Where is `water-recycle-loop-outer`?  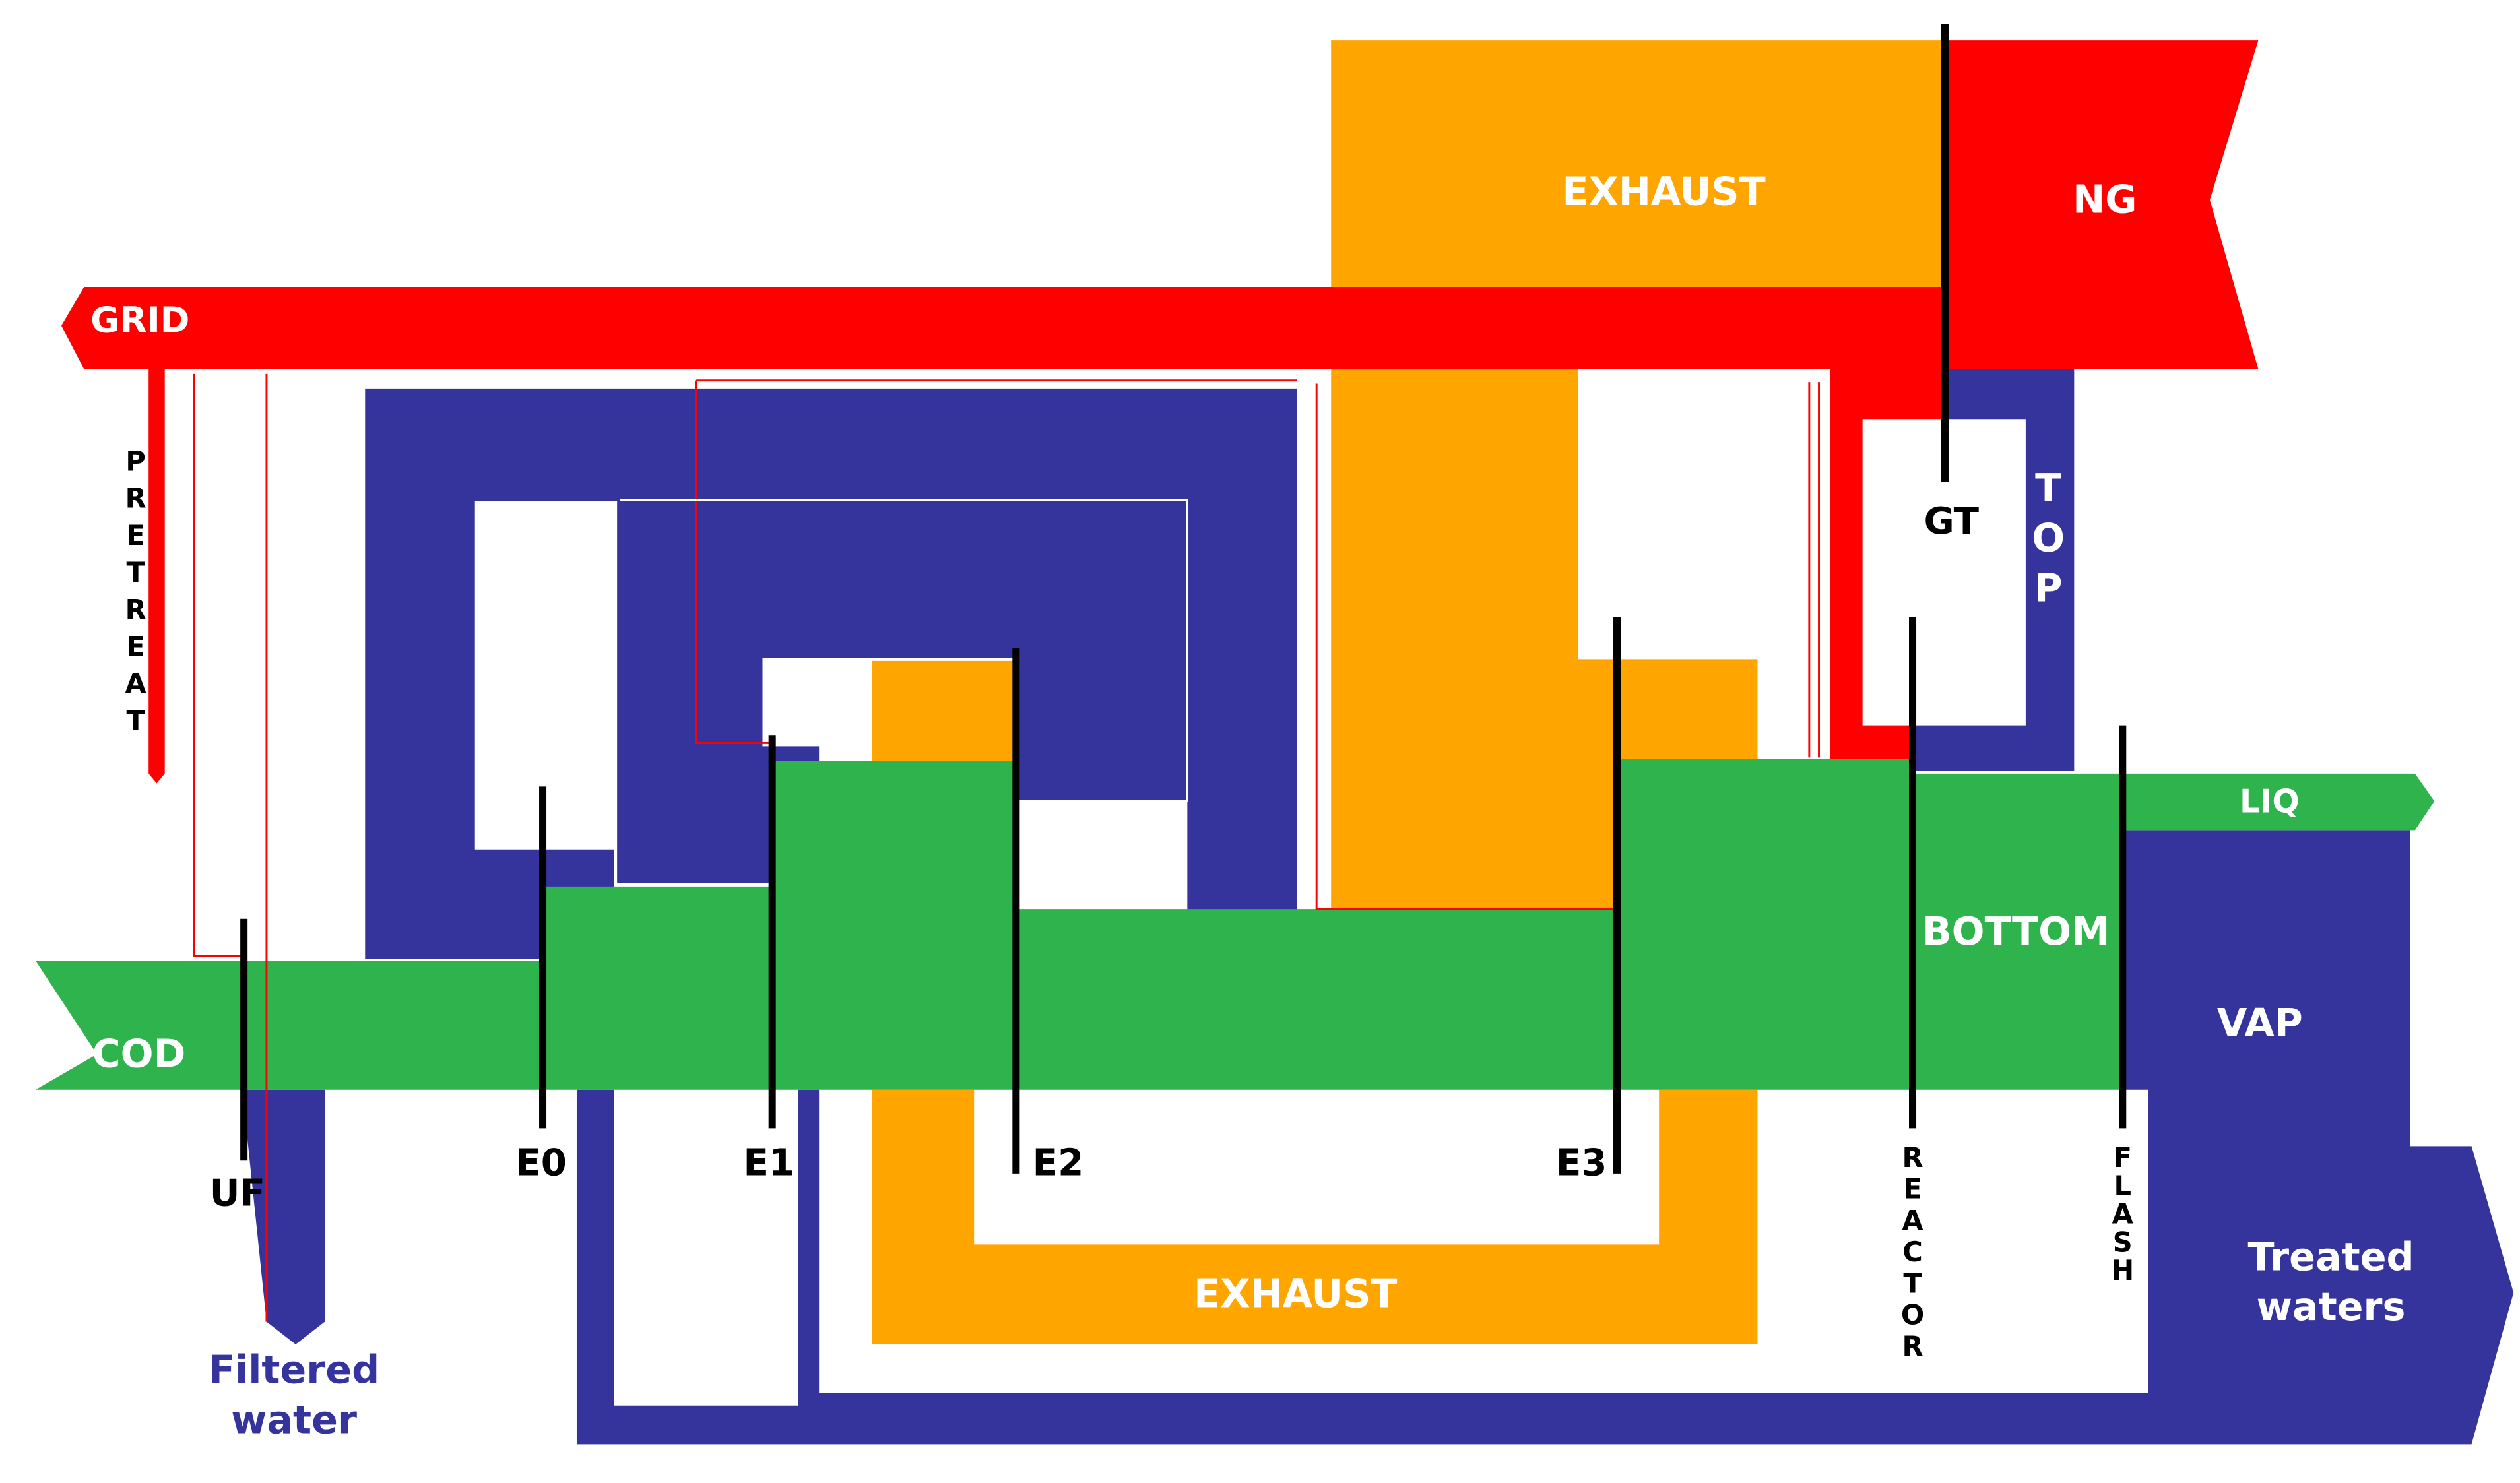 water-recycle-loop-outer is located at coordinates (831, 673).